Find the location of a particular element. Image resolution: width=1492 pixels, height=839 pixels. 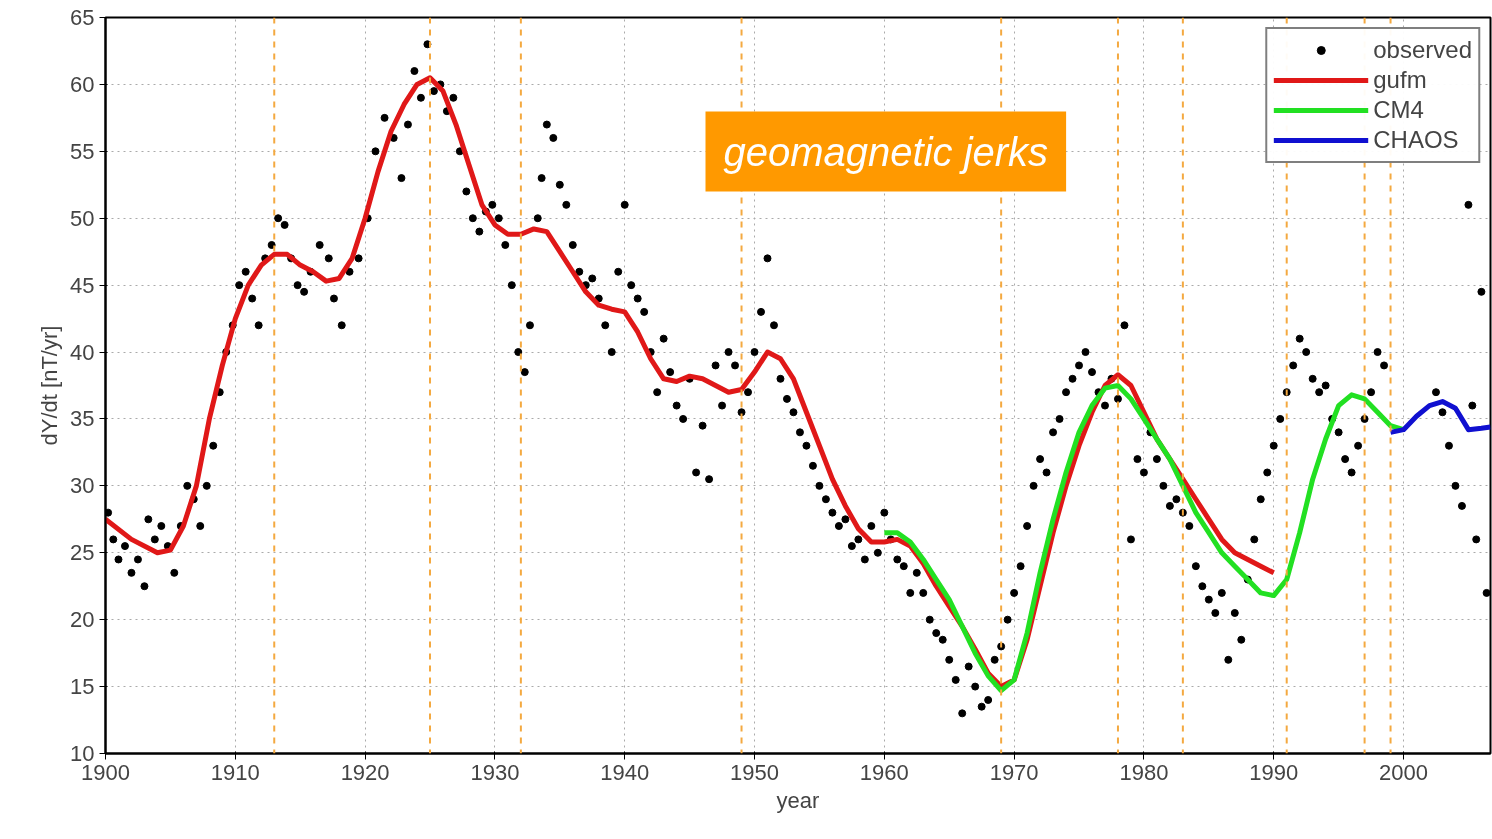

y-tick-label: 10 is located at coordinates (82, 753).